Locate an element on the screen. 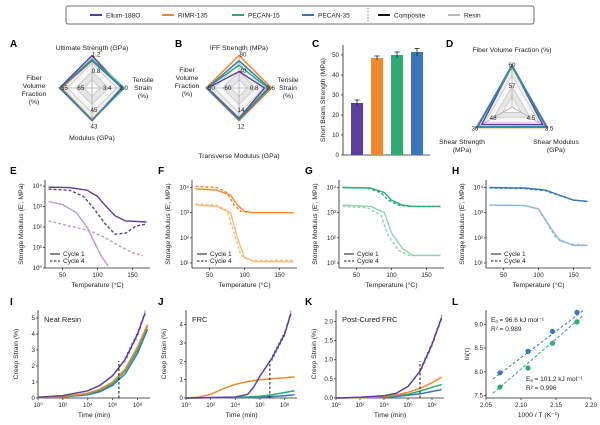 This screenshot has width=600, height=425. x-tick-label: 2.05 is located at coordinates (486, 405).